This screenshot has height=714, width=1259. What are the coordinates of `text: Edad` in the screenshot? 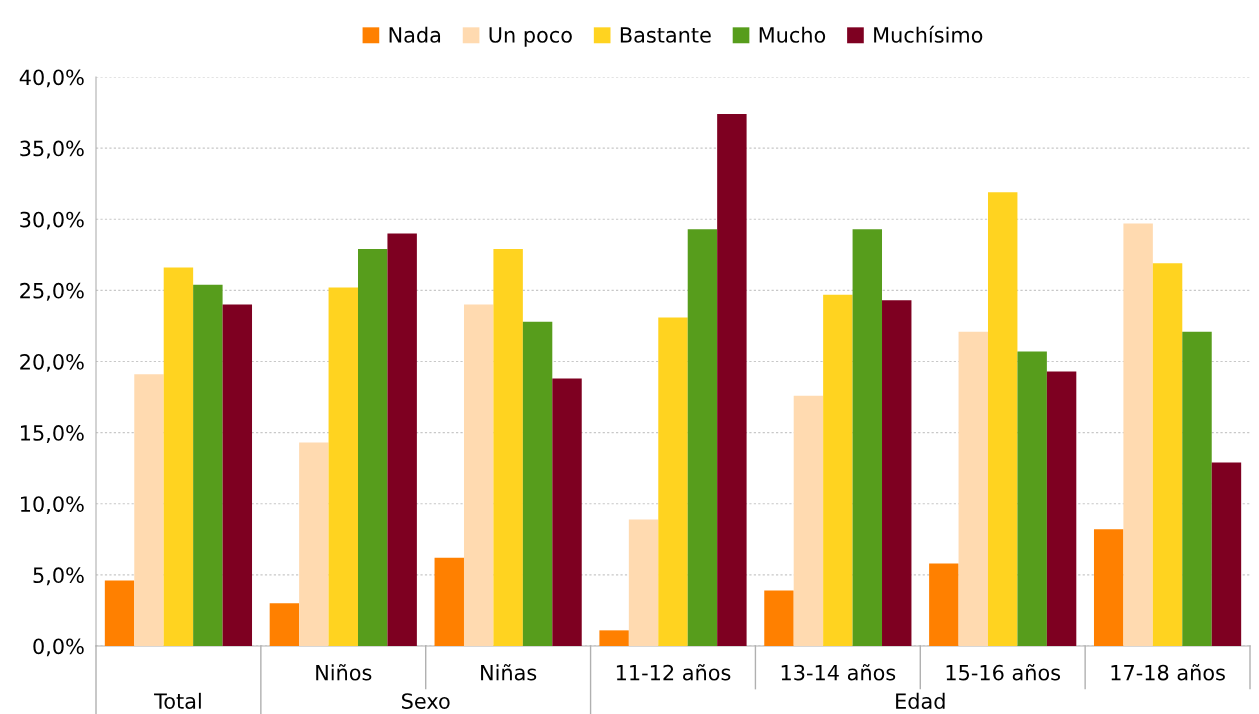 It's located at (920, 700).